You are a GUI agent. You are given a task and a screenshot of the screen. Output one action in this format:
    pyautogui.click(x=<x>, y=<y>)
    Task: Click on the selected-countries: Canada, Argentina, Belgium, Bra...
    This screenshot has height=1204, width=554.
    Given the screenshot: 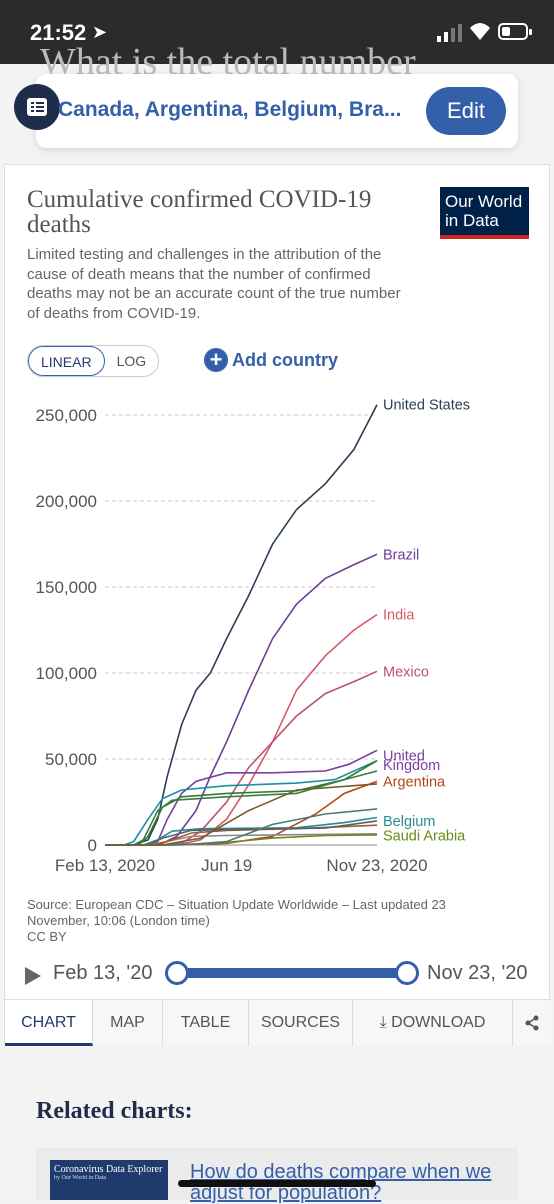 What is the action you would take?
    pyautogui.click(x=230, y=109)
    